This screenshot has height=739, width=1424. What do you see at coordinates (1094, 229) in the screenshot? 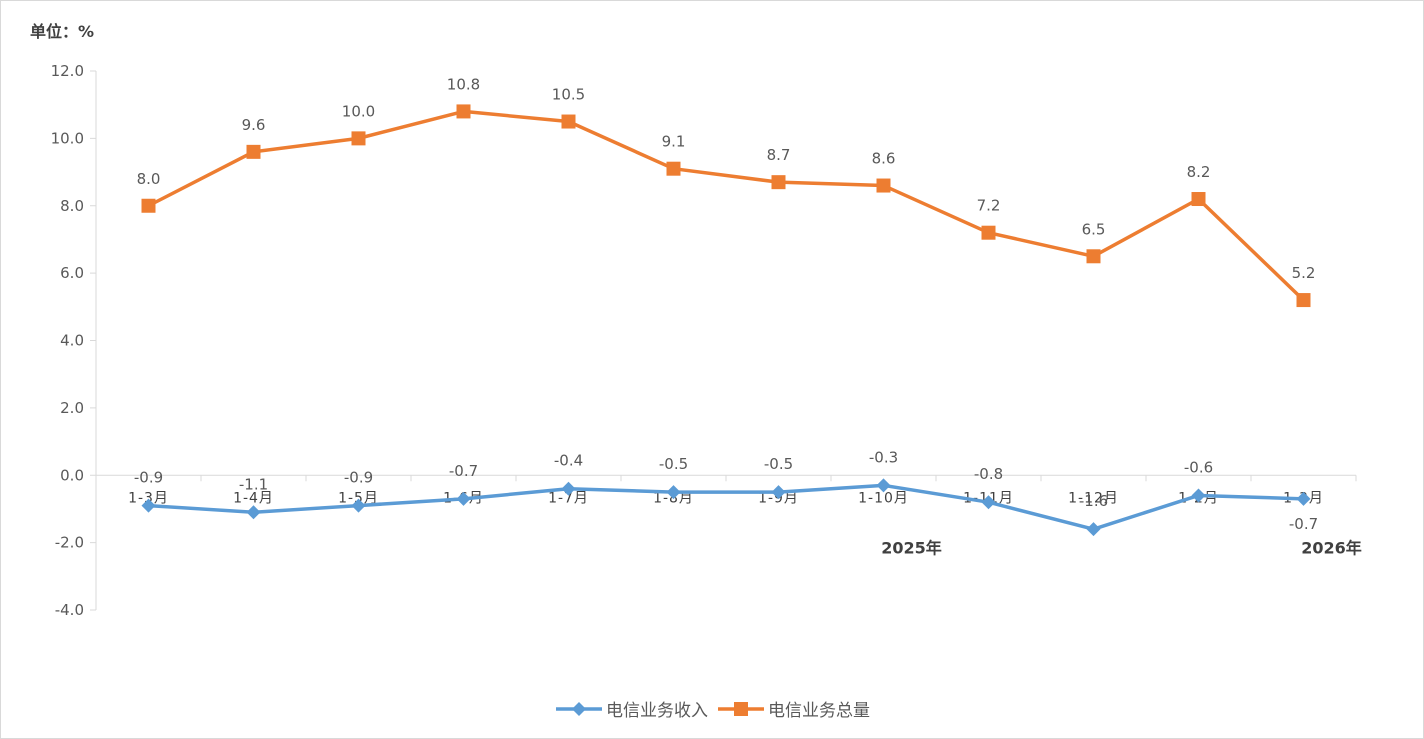
I see `data-label: 6.5` at bounding box center [1094, 229].